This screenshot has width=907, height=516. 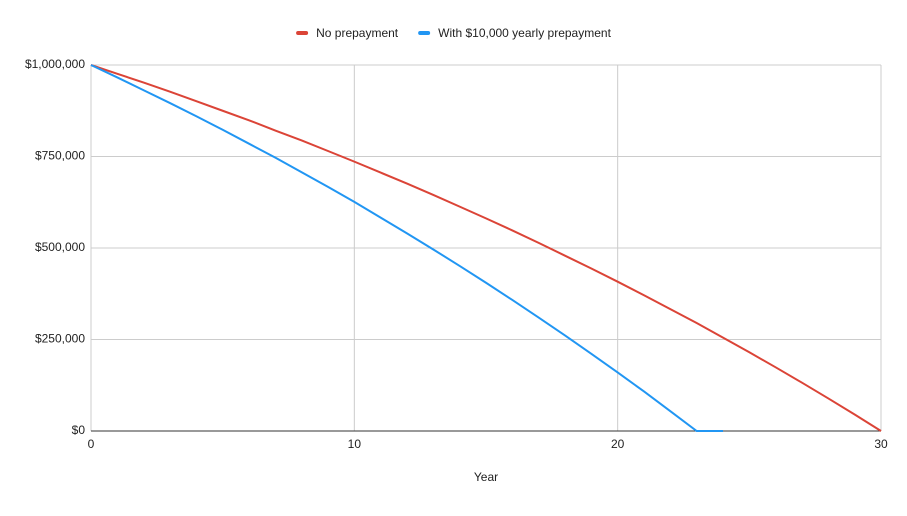 What do you see at coordinates (357, 33) in the screenshot?
I see `legend-label: No prepayment` at bounding box center [357, 33].